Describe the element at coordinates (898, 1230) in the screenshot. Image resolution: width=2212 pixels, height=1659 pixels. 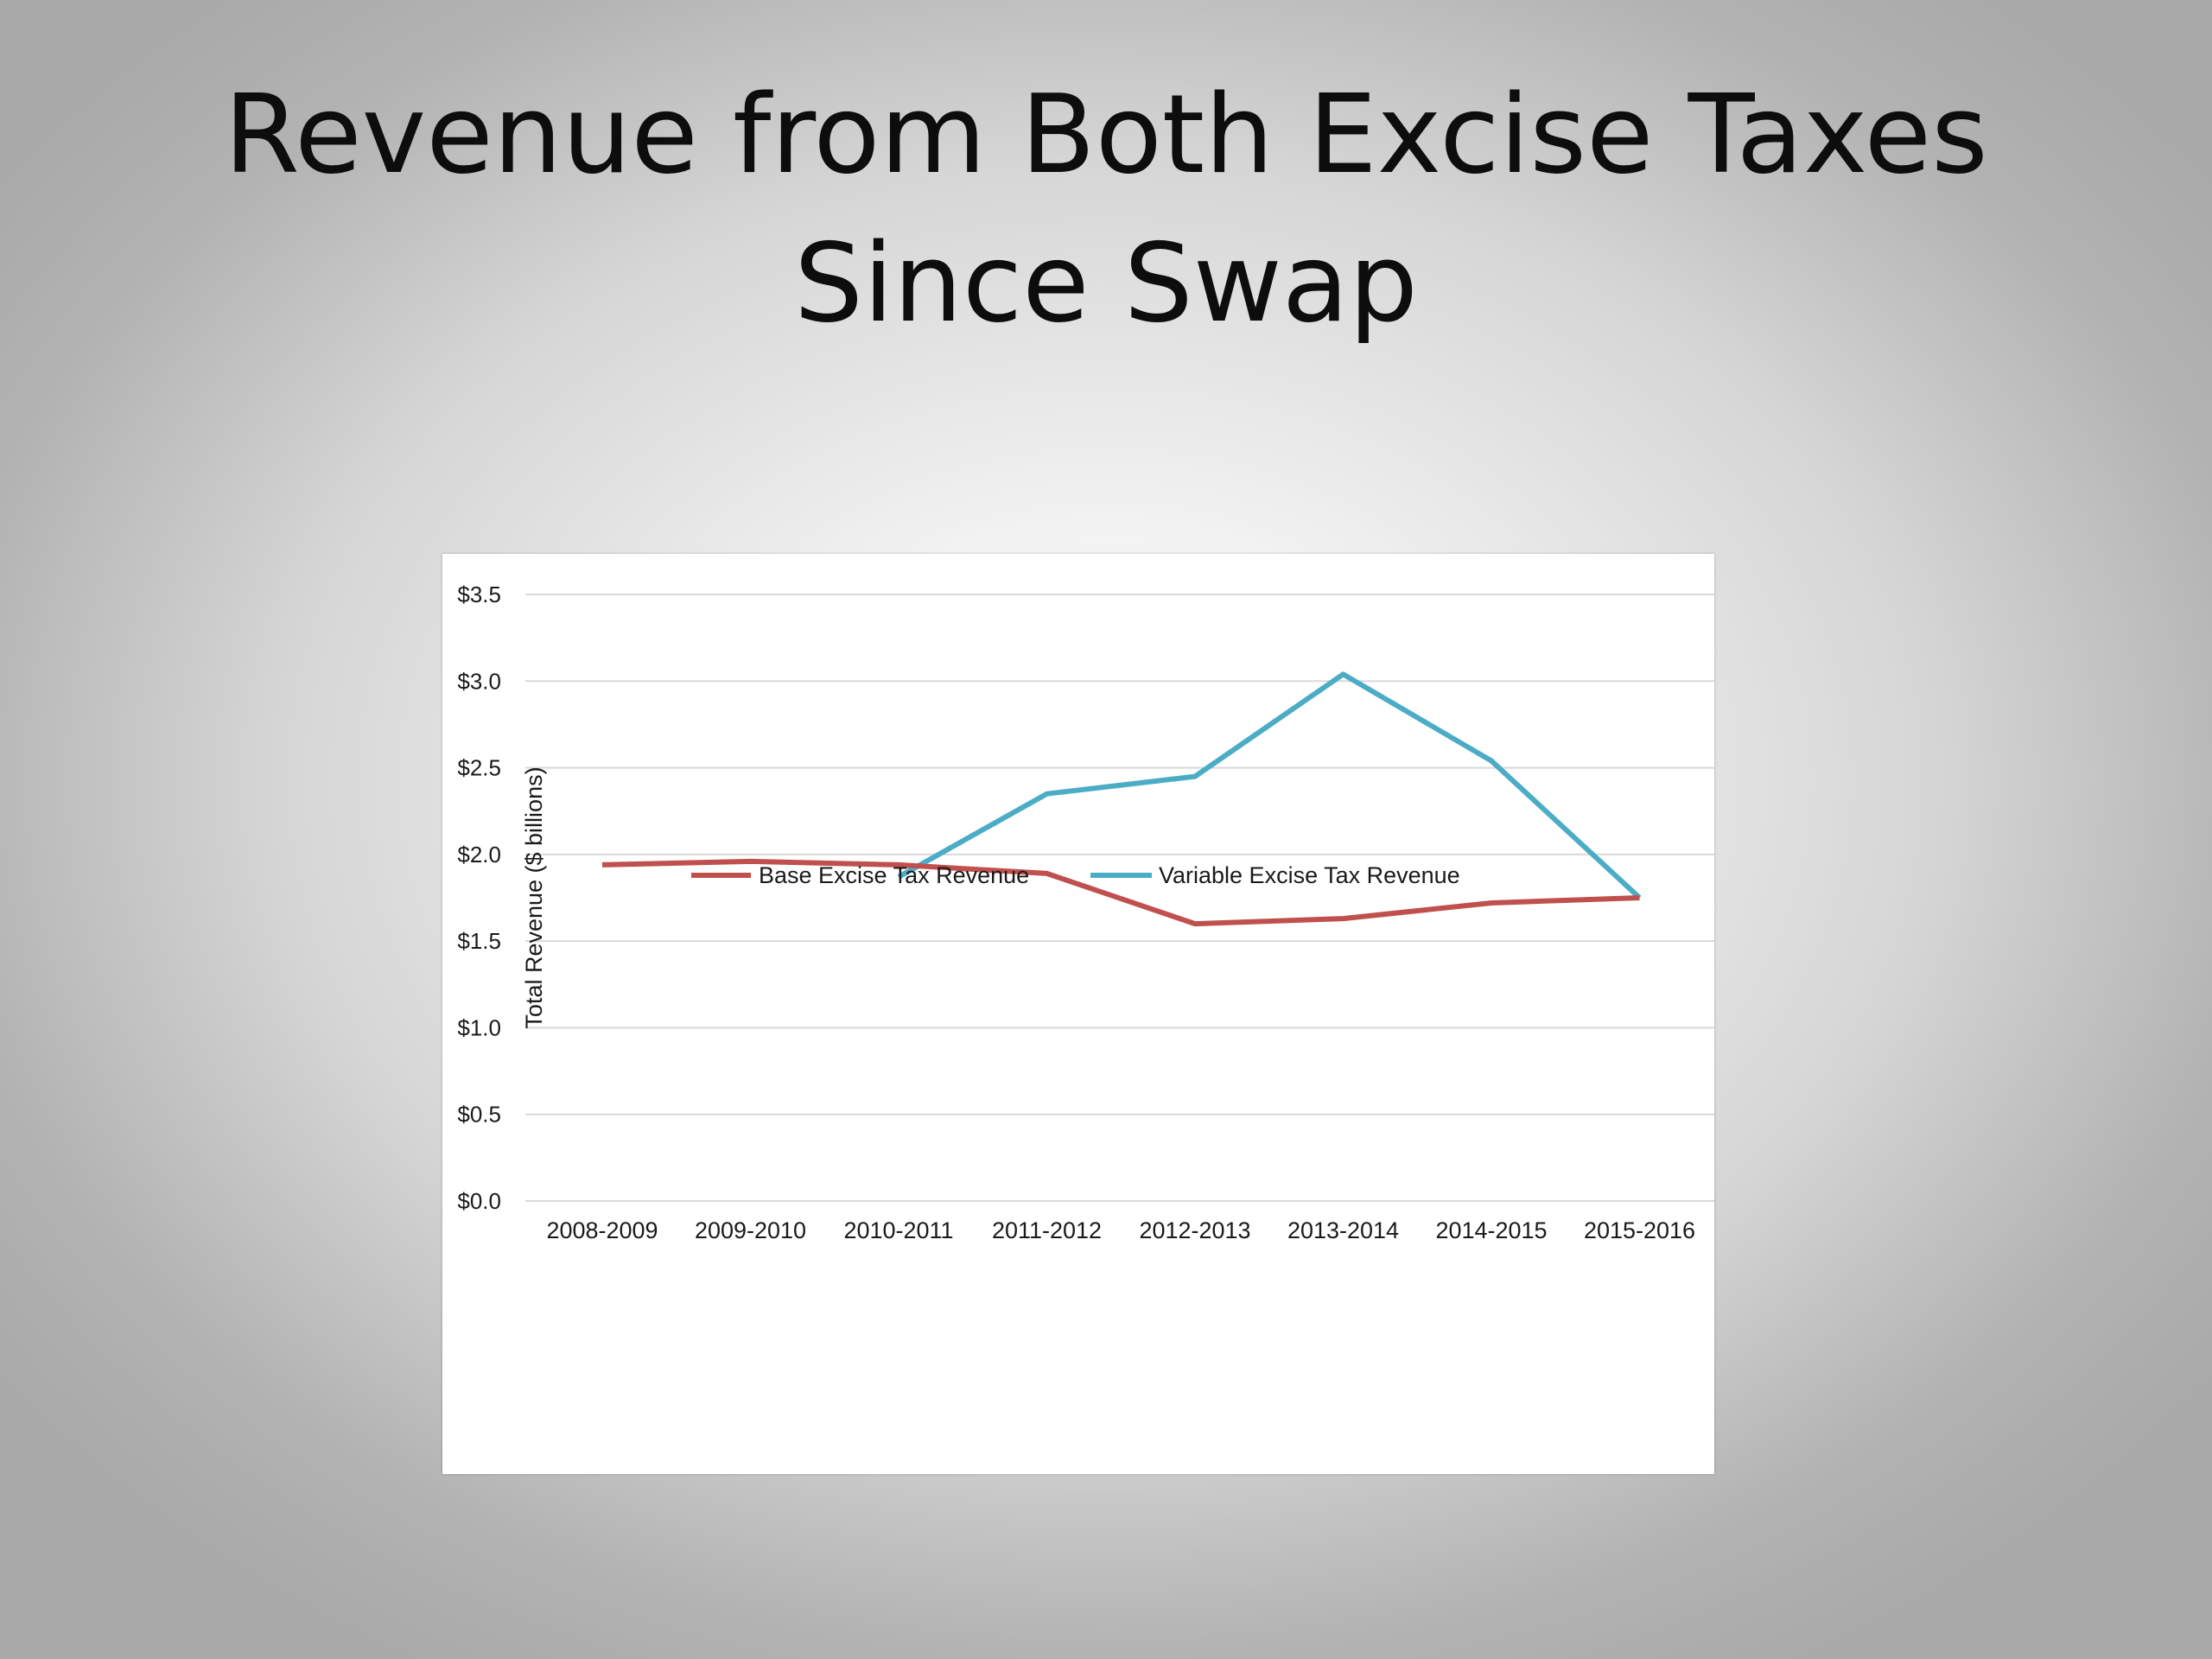
I see `x-tick-label: 2010-2011` at that location.